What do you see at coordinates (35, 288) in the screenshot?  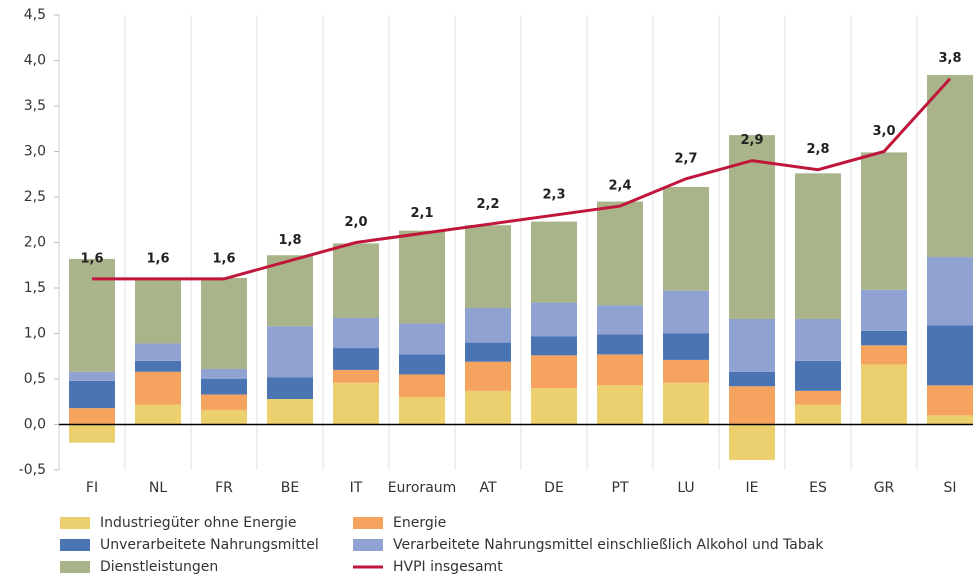 I see `y-tick-label: 1,5` at bounding box center [35, 288].